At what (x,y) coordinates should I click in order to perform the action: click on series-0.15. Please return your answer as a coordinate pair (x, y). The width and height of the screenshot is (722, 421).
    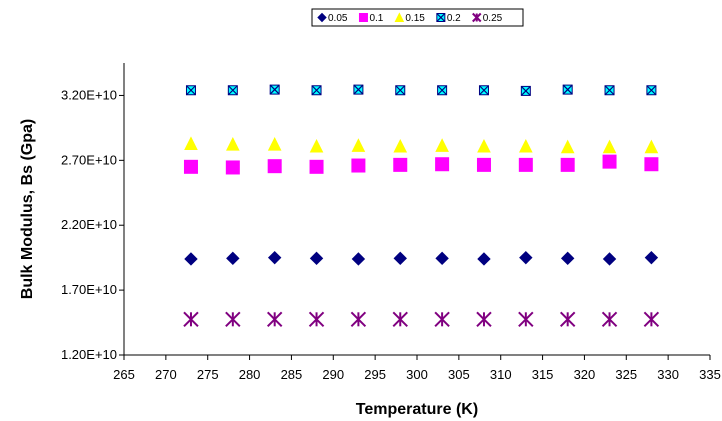
    Looking at the image, I should click on (421, 145).